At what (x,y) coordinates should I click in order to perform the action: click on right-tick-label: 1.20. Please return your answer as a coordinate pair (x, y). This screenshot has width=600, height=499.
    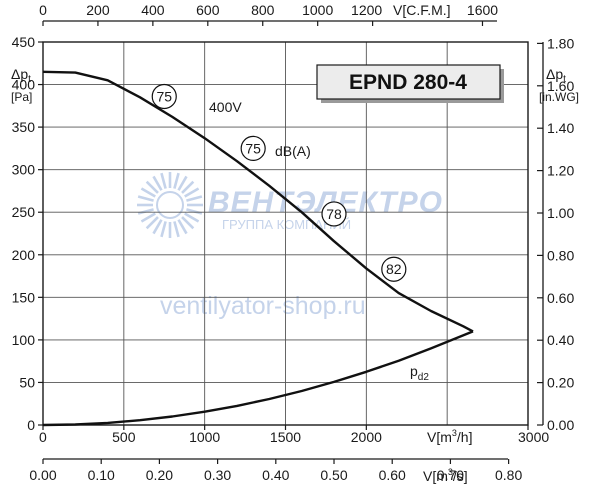
    Looking at the image, I should click on (560, 171).